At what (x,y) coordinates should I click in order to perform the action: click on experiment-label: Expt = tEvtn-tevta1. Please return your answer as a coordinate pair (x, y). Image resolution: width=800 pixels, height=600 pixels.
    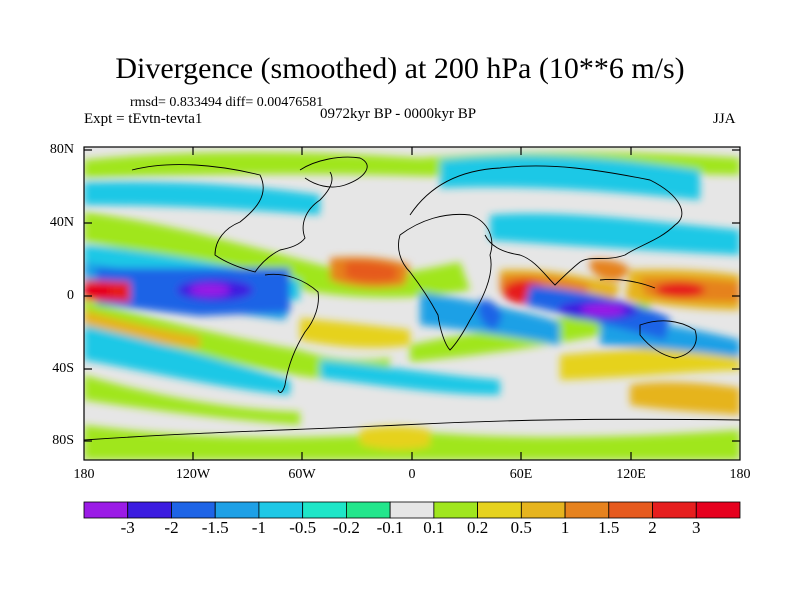
    Looking at the image, I should click on (143, 119).